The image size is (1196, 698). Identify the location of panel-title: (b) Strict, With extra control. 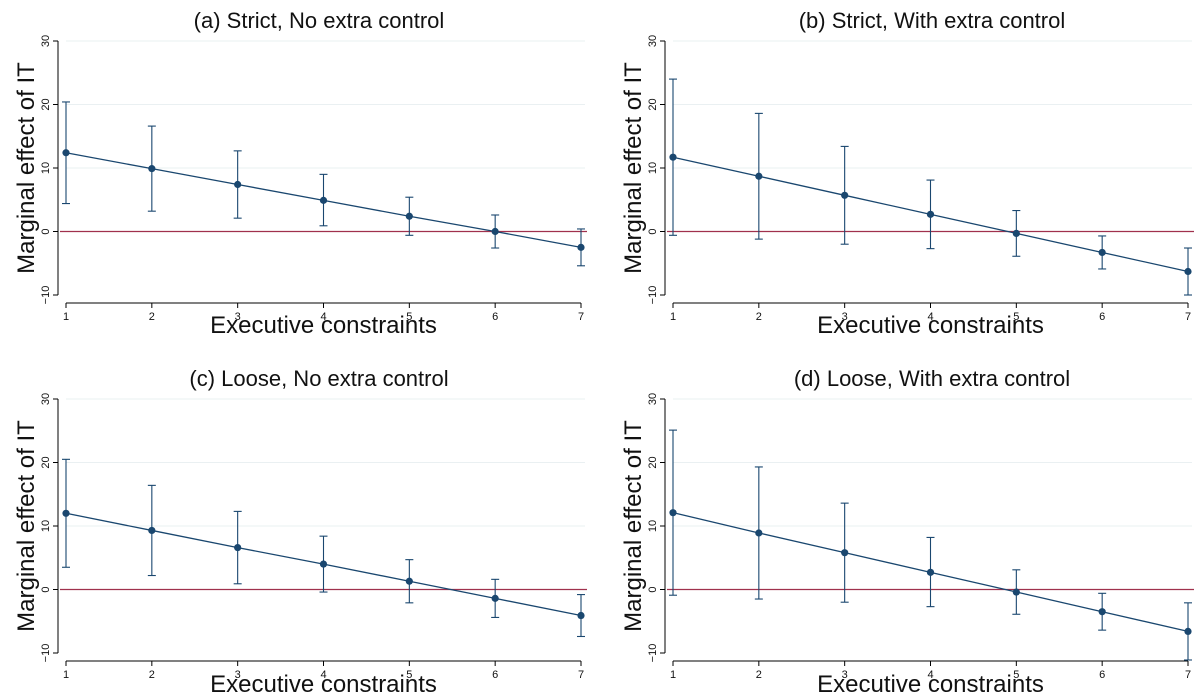
(932, 20).